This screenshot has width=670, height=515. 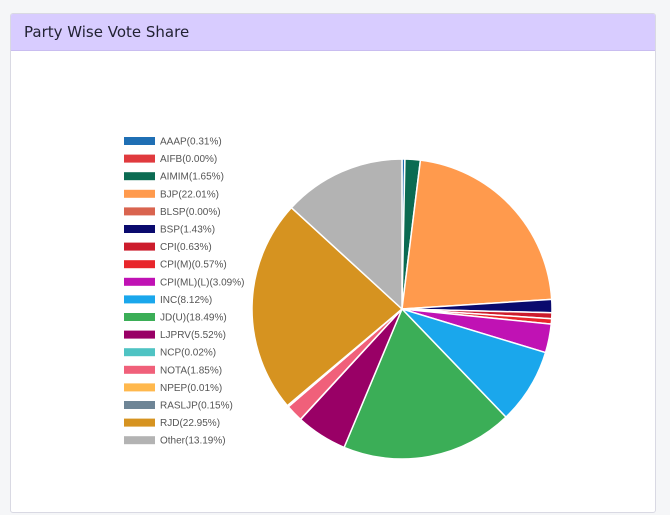 I want to click on legend-item-cpi: CPI(0.63%), so click(x=168, y=247).